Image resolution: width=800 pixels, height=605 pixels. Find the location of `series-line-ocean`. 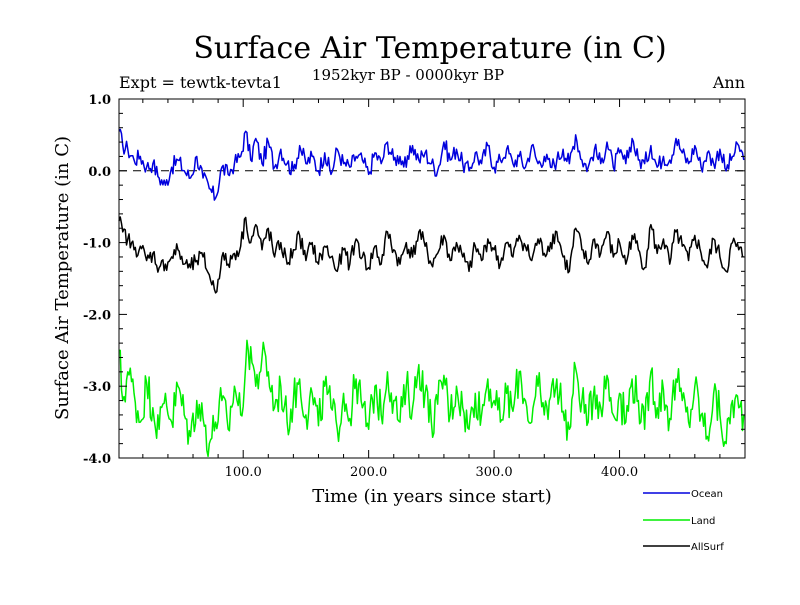

series-line-ocean is located at coordinates (431, 164).